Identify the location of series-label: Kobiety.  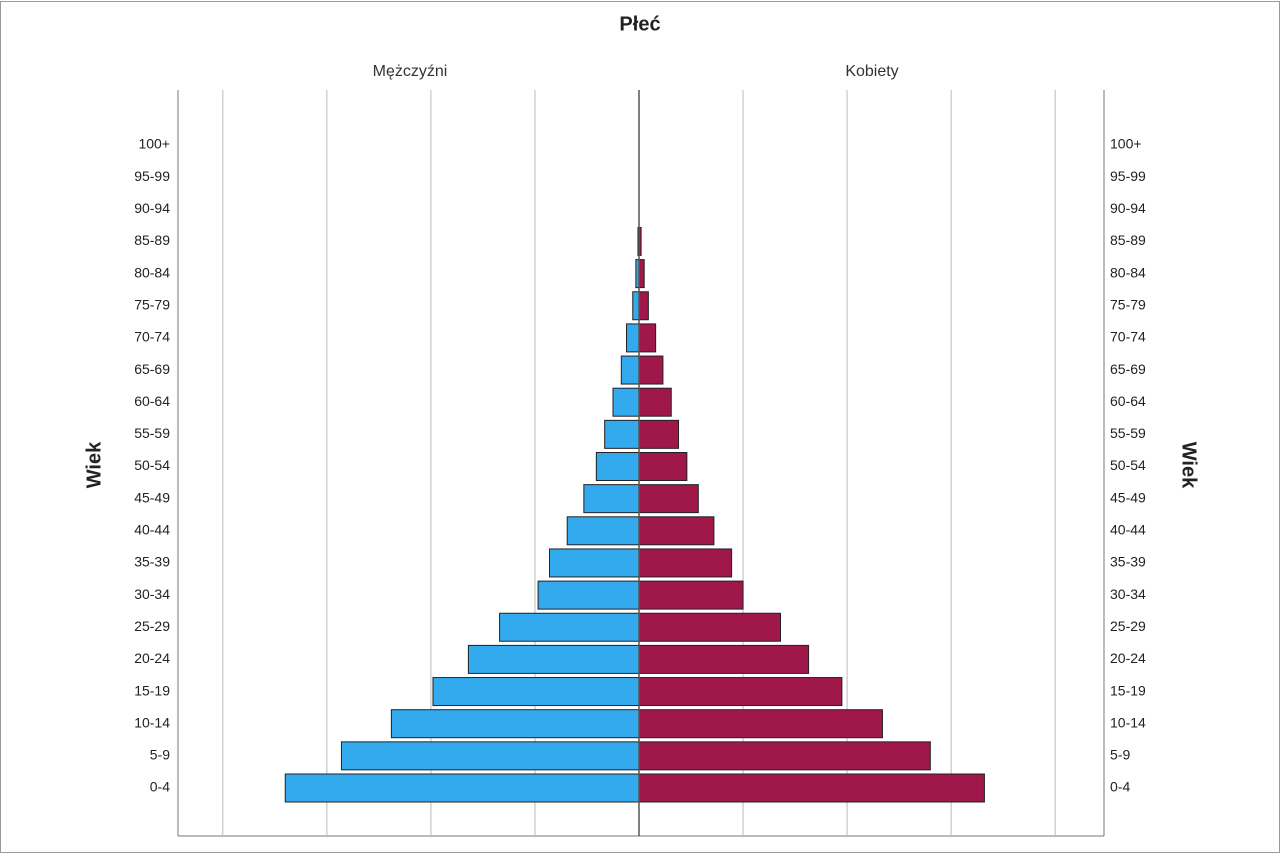
(871, 71).